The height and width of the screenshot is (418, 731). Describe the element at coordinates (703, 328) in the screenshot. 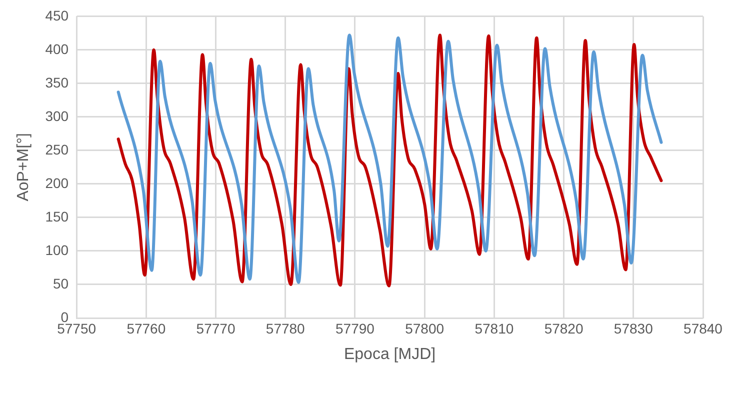

I see `x-tick-label: 57840` at that location.